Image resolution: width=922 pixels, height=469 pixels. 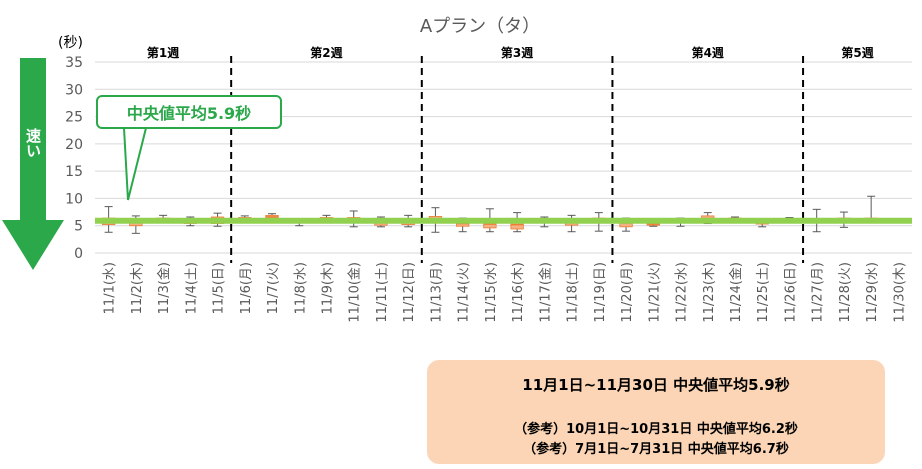 I want to click on x-tick-label: 11/17(金), so click(x=545, y=292).